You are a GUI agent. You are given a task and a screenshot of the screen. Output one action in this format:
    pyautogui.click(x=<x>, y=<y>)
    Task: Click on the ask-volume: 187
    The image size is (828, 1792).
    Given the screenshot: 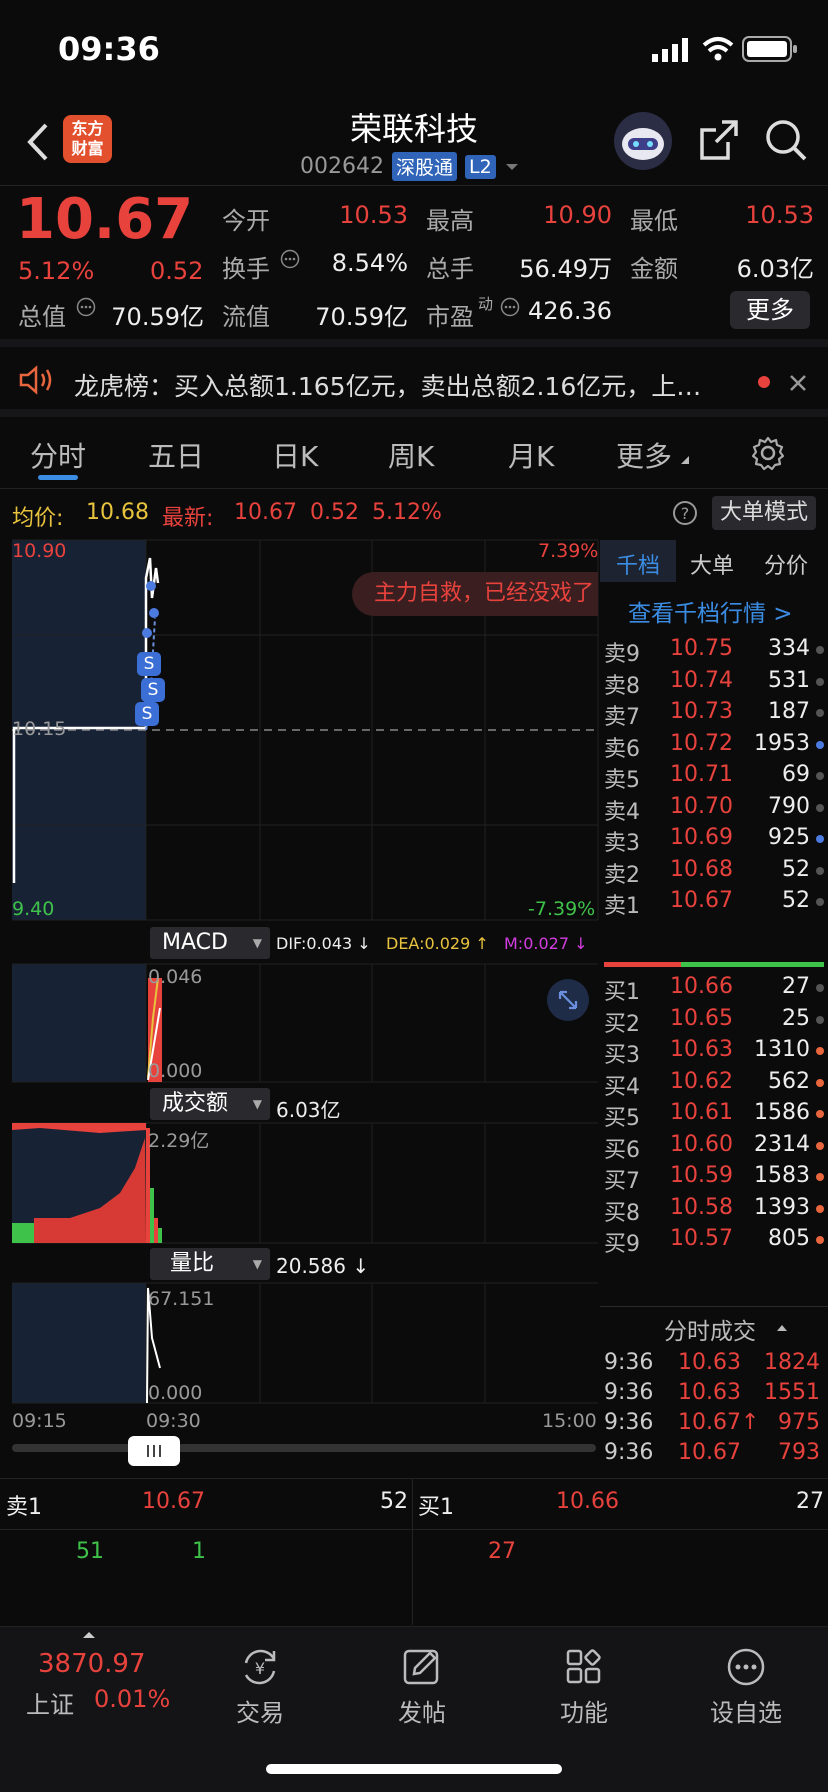 What is the action you would take?
    pyautogui.click(x=789, y=711)
    